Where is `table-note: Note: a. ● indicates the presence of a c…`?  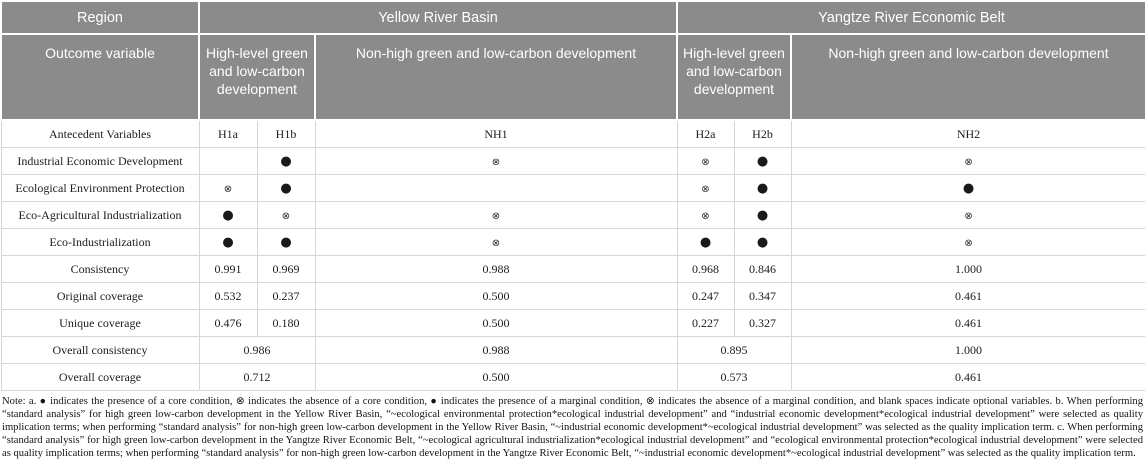
table-note: Note: a. ● indicates the presence of a c… is located at coordinates (572, 428).